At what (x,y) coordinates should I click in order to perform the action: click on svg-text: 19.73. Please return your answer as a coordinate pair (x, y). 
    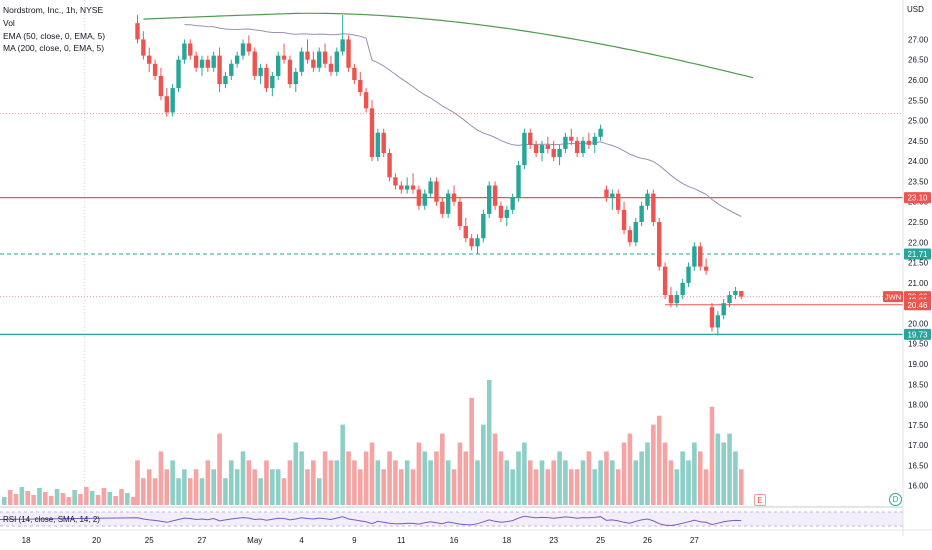
    Looking at the image, I should click on (917, 334).